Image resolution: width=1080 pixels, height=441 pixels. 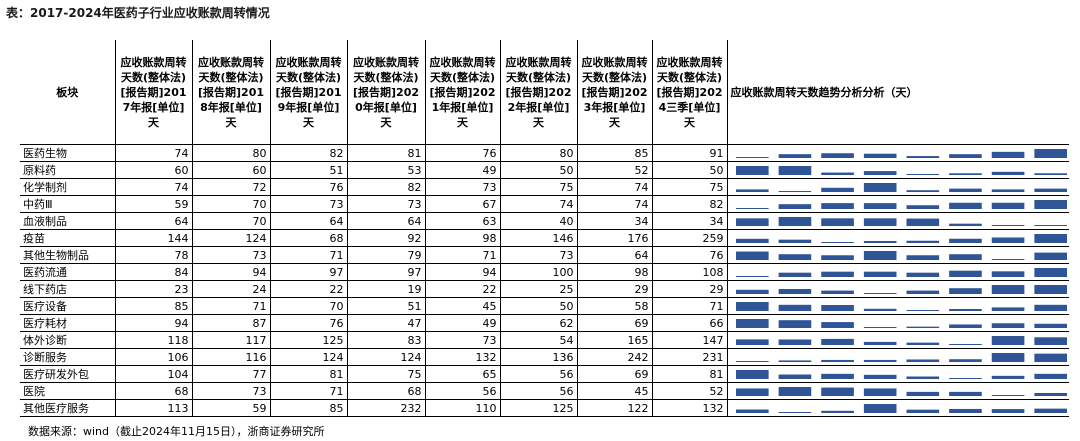 I want to click on header-cell: 板块, so click(x=68, y=92).